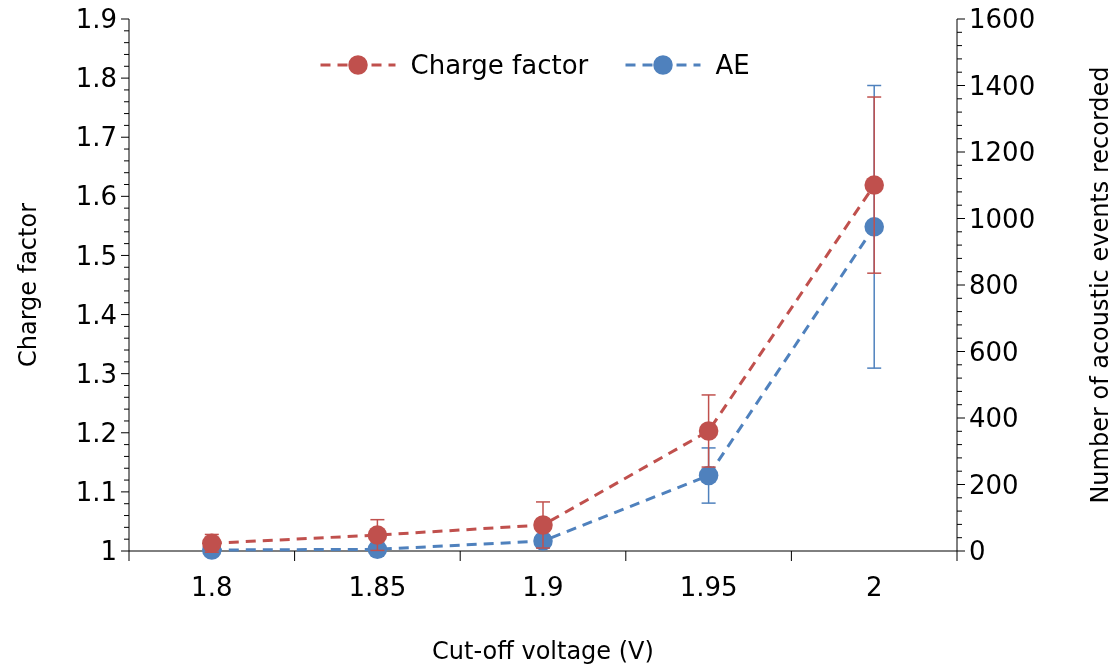 This screenshot has width=1120, height=667. I want to click on y-tick-label: 1.5, so click(96, 255).